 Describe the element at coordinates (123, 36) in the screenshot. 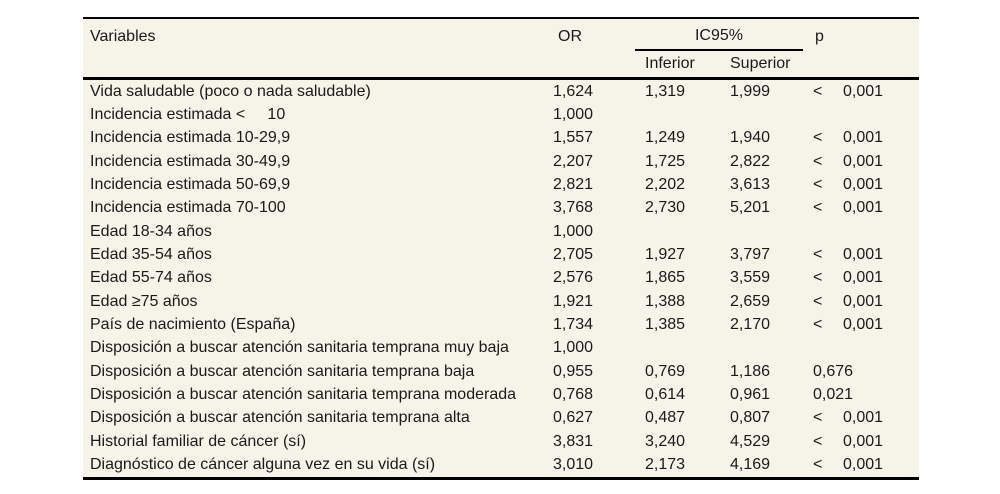

I see `col-header-variables: Variables` at that location.